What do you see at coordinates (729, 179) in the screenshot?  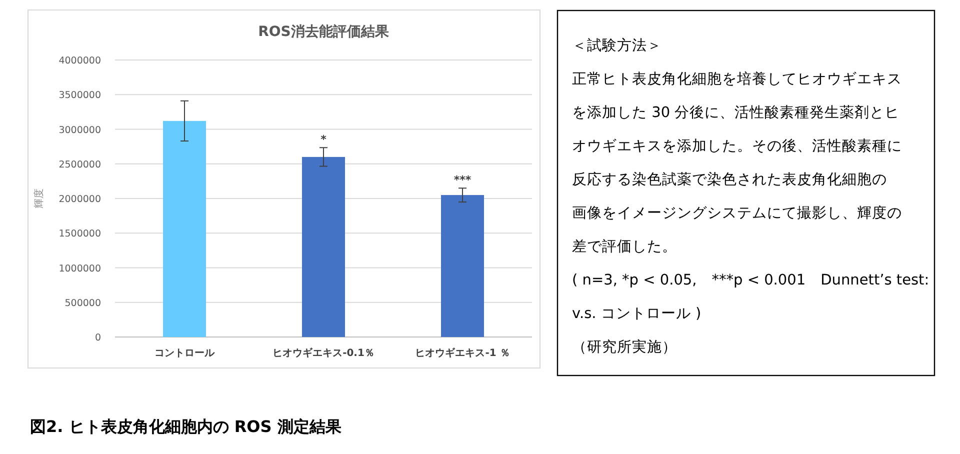 I see `text: 反応する染色試薬で染色された表皮角化細胞の` at bounding box center [729, 179].